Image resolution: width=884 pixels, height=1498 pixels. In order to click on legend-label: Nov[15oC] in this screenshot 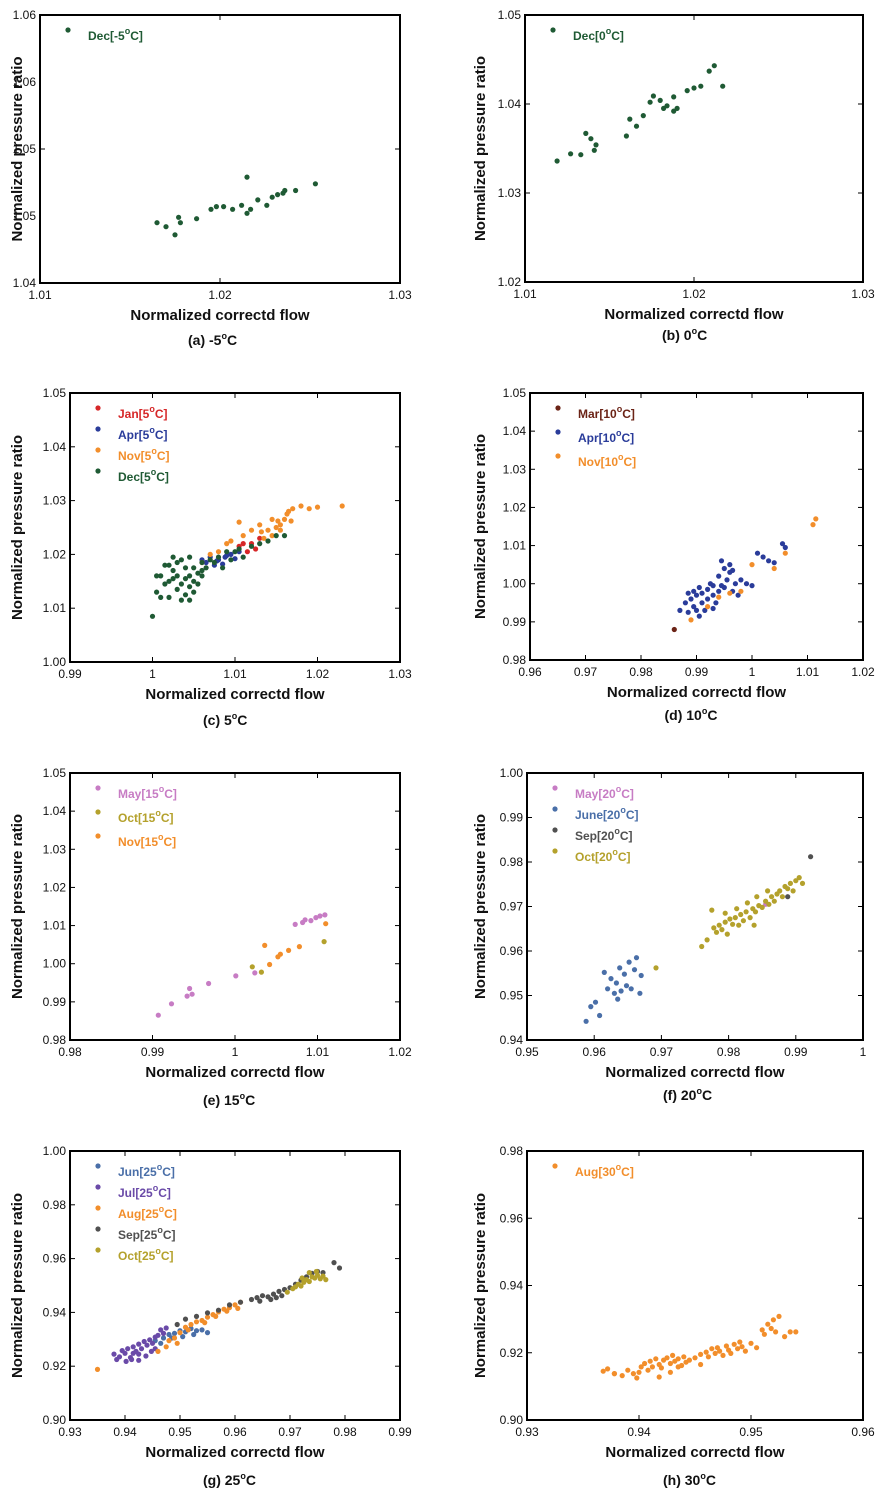, I will do `click(147, 840)`.